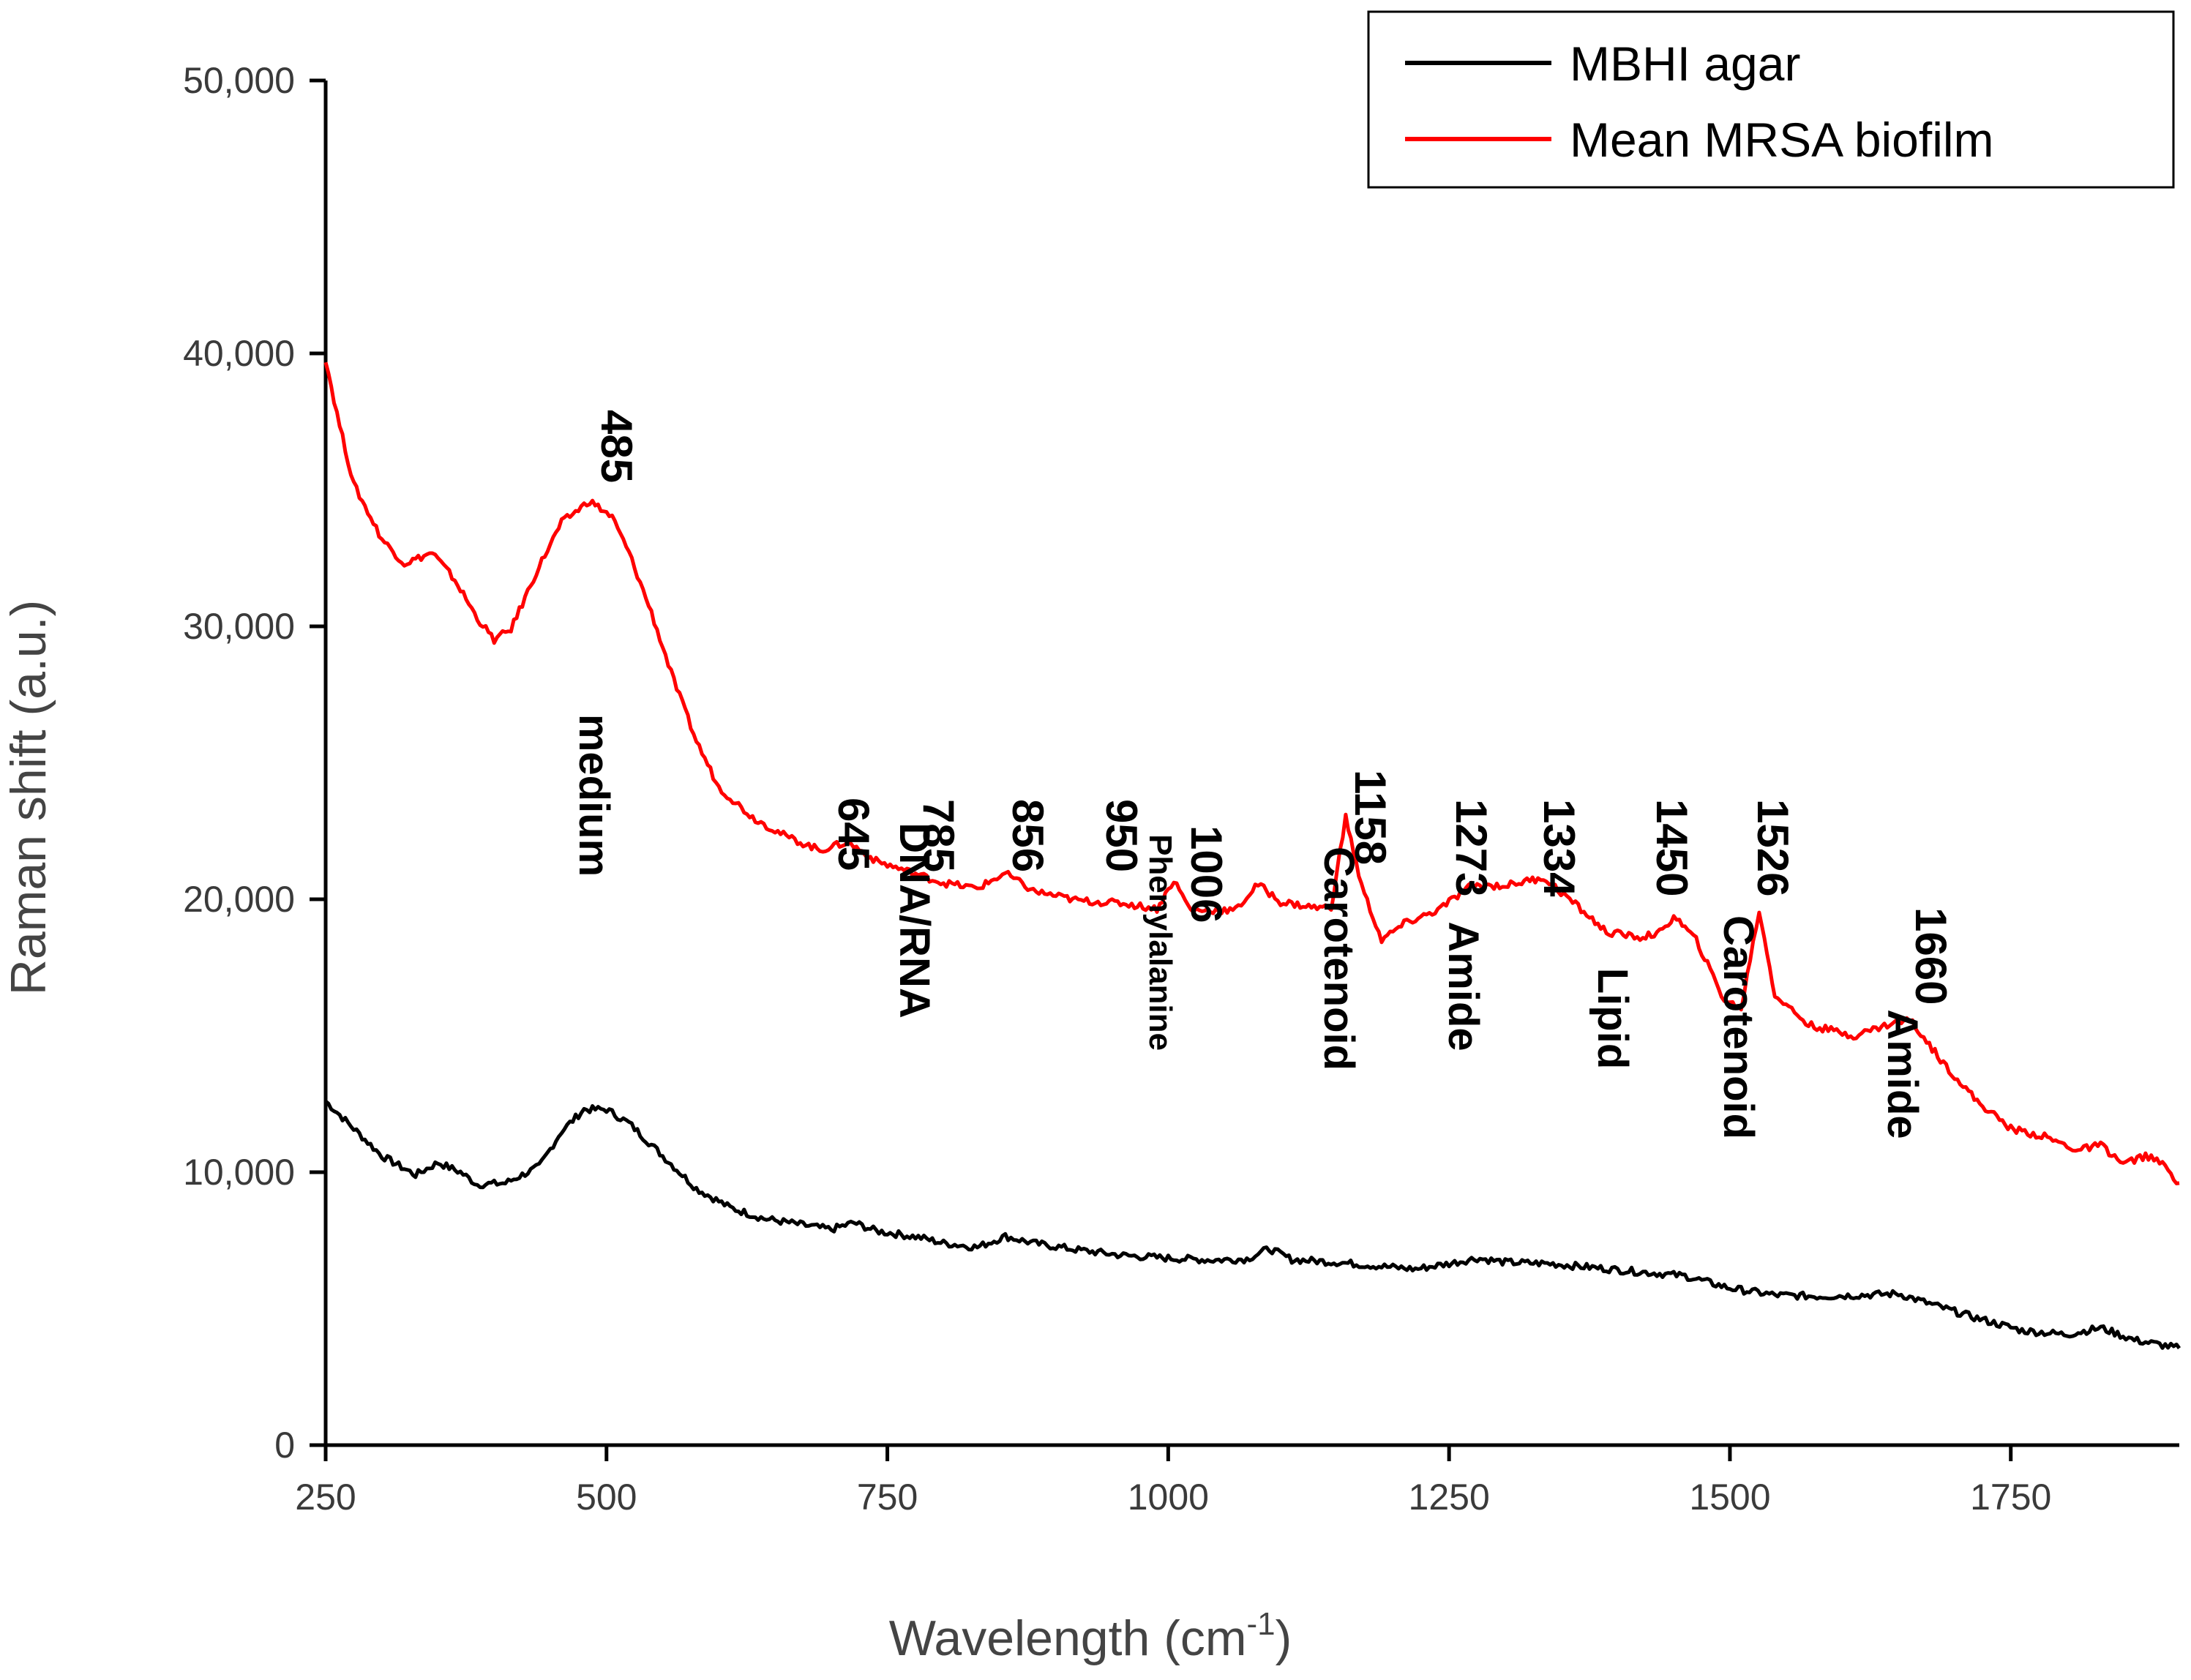 Image resolution: width=2191 pixels, height=1680 pixels. Describe the element at coordinates (1160, 942) in the screenshot. I see `band-label-phenylalanine: Phenylalanine` at that location.